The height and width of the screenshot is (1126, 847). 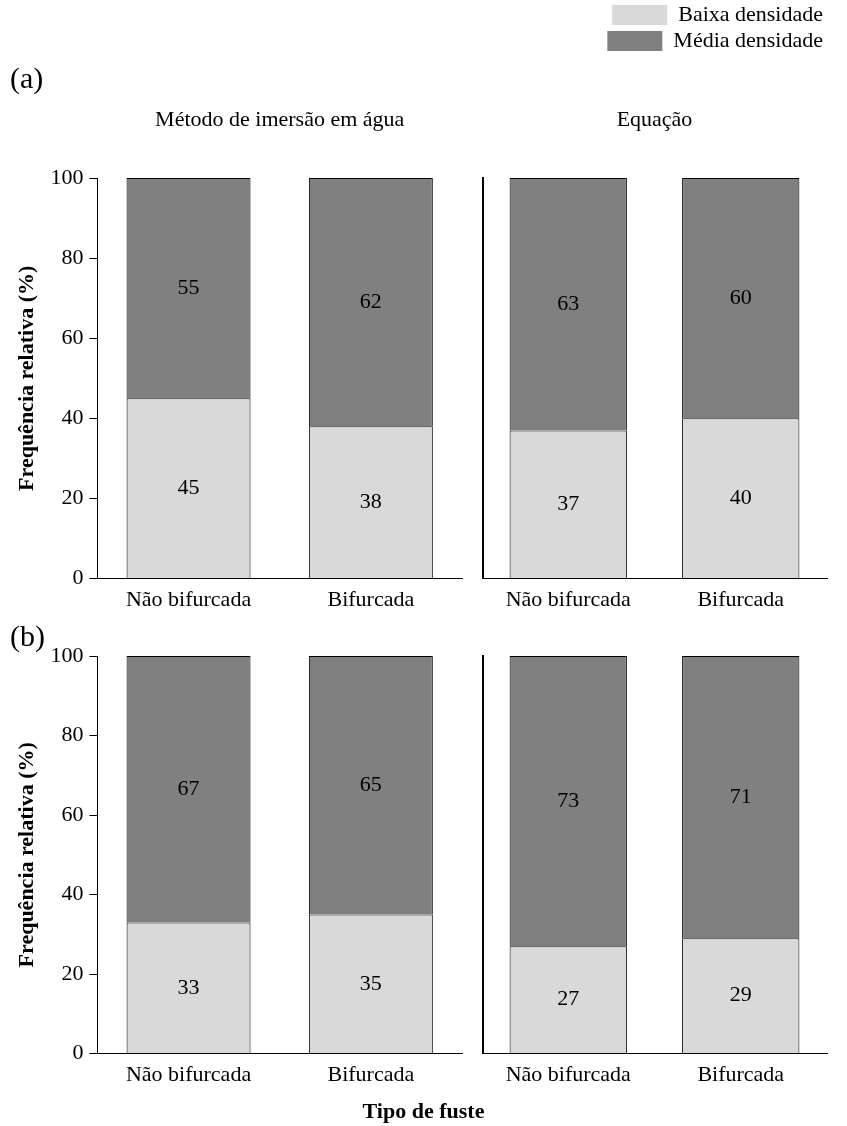 I want to click on data-label: 45, so click(x=188, y=486).